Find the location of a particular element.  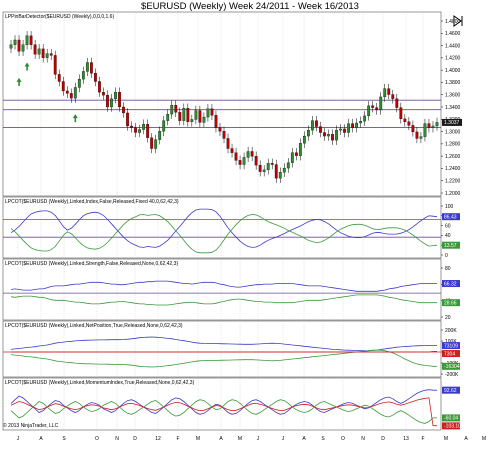

series-value-label: 7304 is located at coordinates (449, 354).